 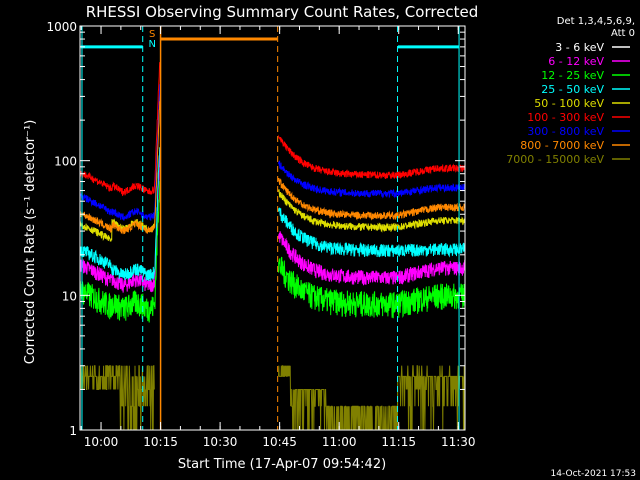 What do you see at coordinates (279, 442) in the screenshot?
I see `x-tick-label-3: 10:45` at bounding box center [279, 442].